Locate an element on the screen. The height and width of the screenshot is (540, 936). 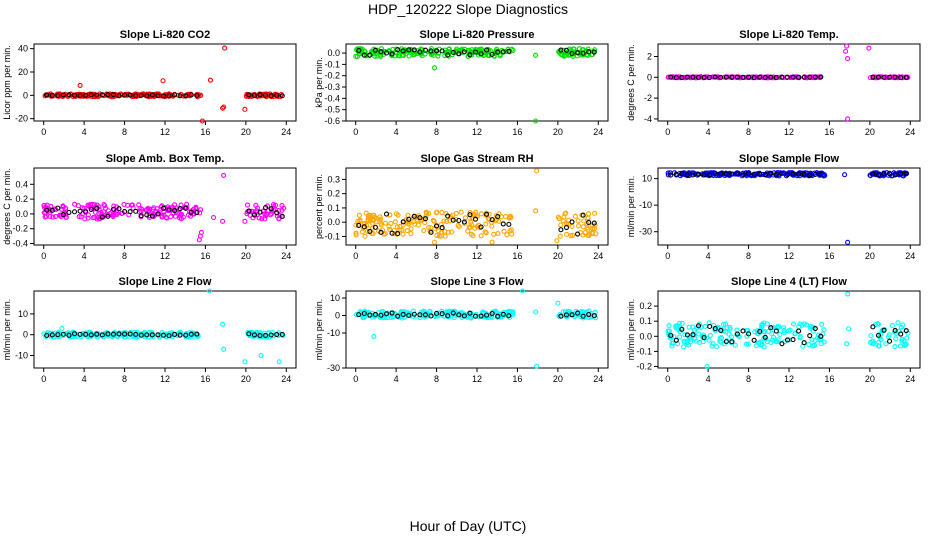
y-tick-label: -0.1 is located at coordinates (644, 351).